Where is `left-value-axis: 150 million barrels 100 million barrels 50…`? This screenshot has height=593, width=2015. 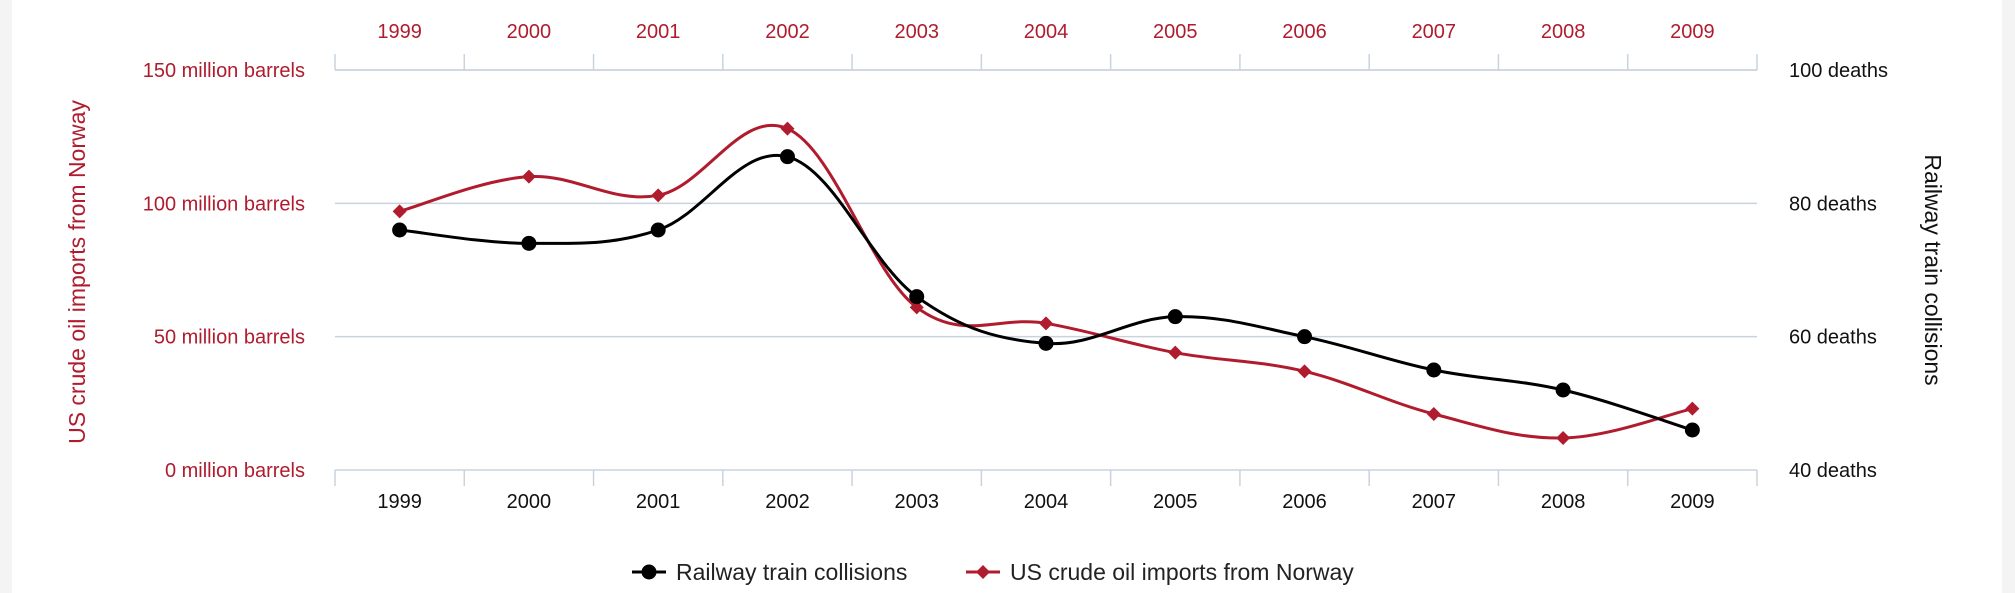 left-value-axis: 150 million barrels 100 million barrels 50… is located at coordinates (224, 271).